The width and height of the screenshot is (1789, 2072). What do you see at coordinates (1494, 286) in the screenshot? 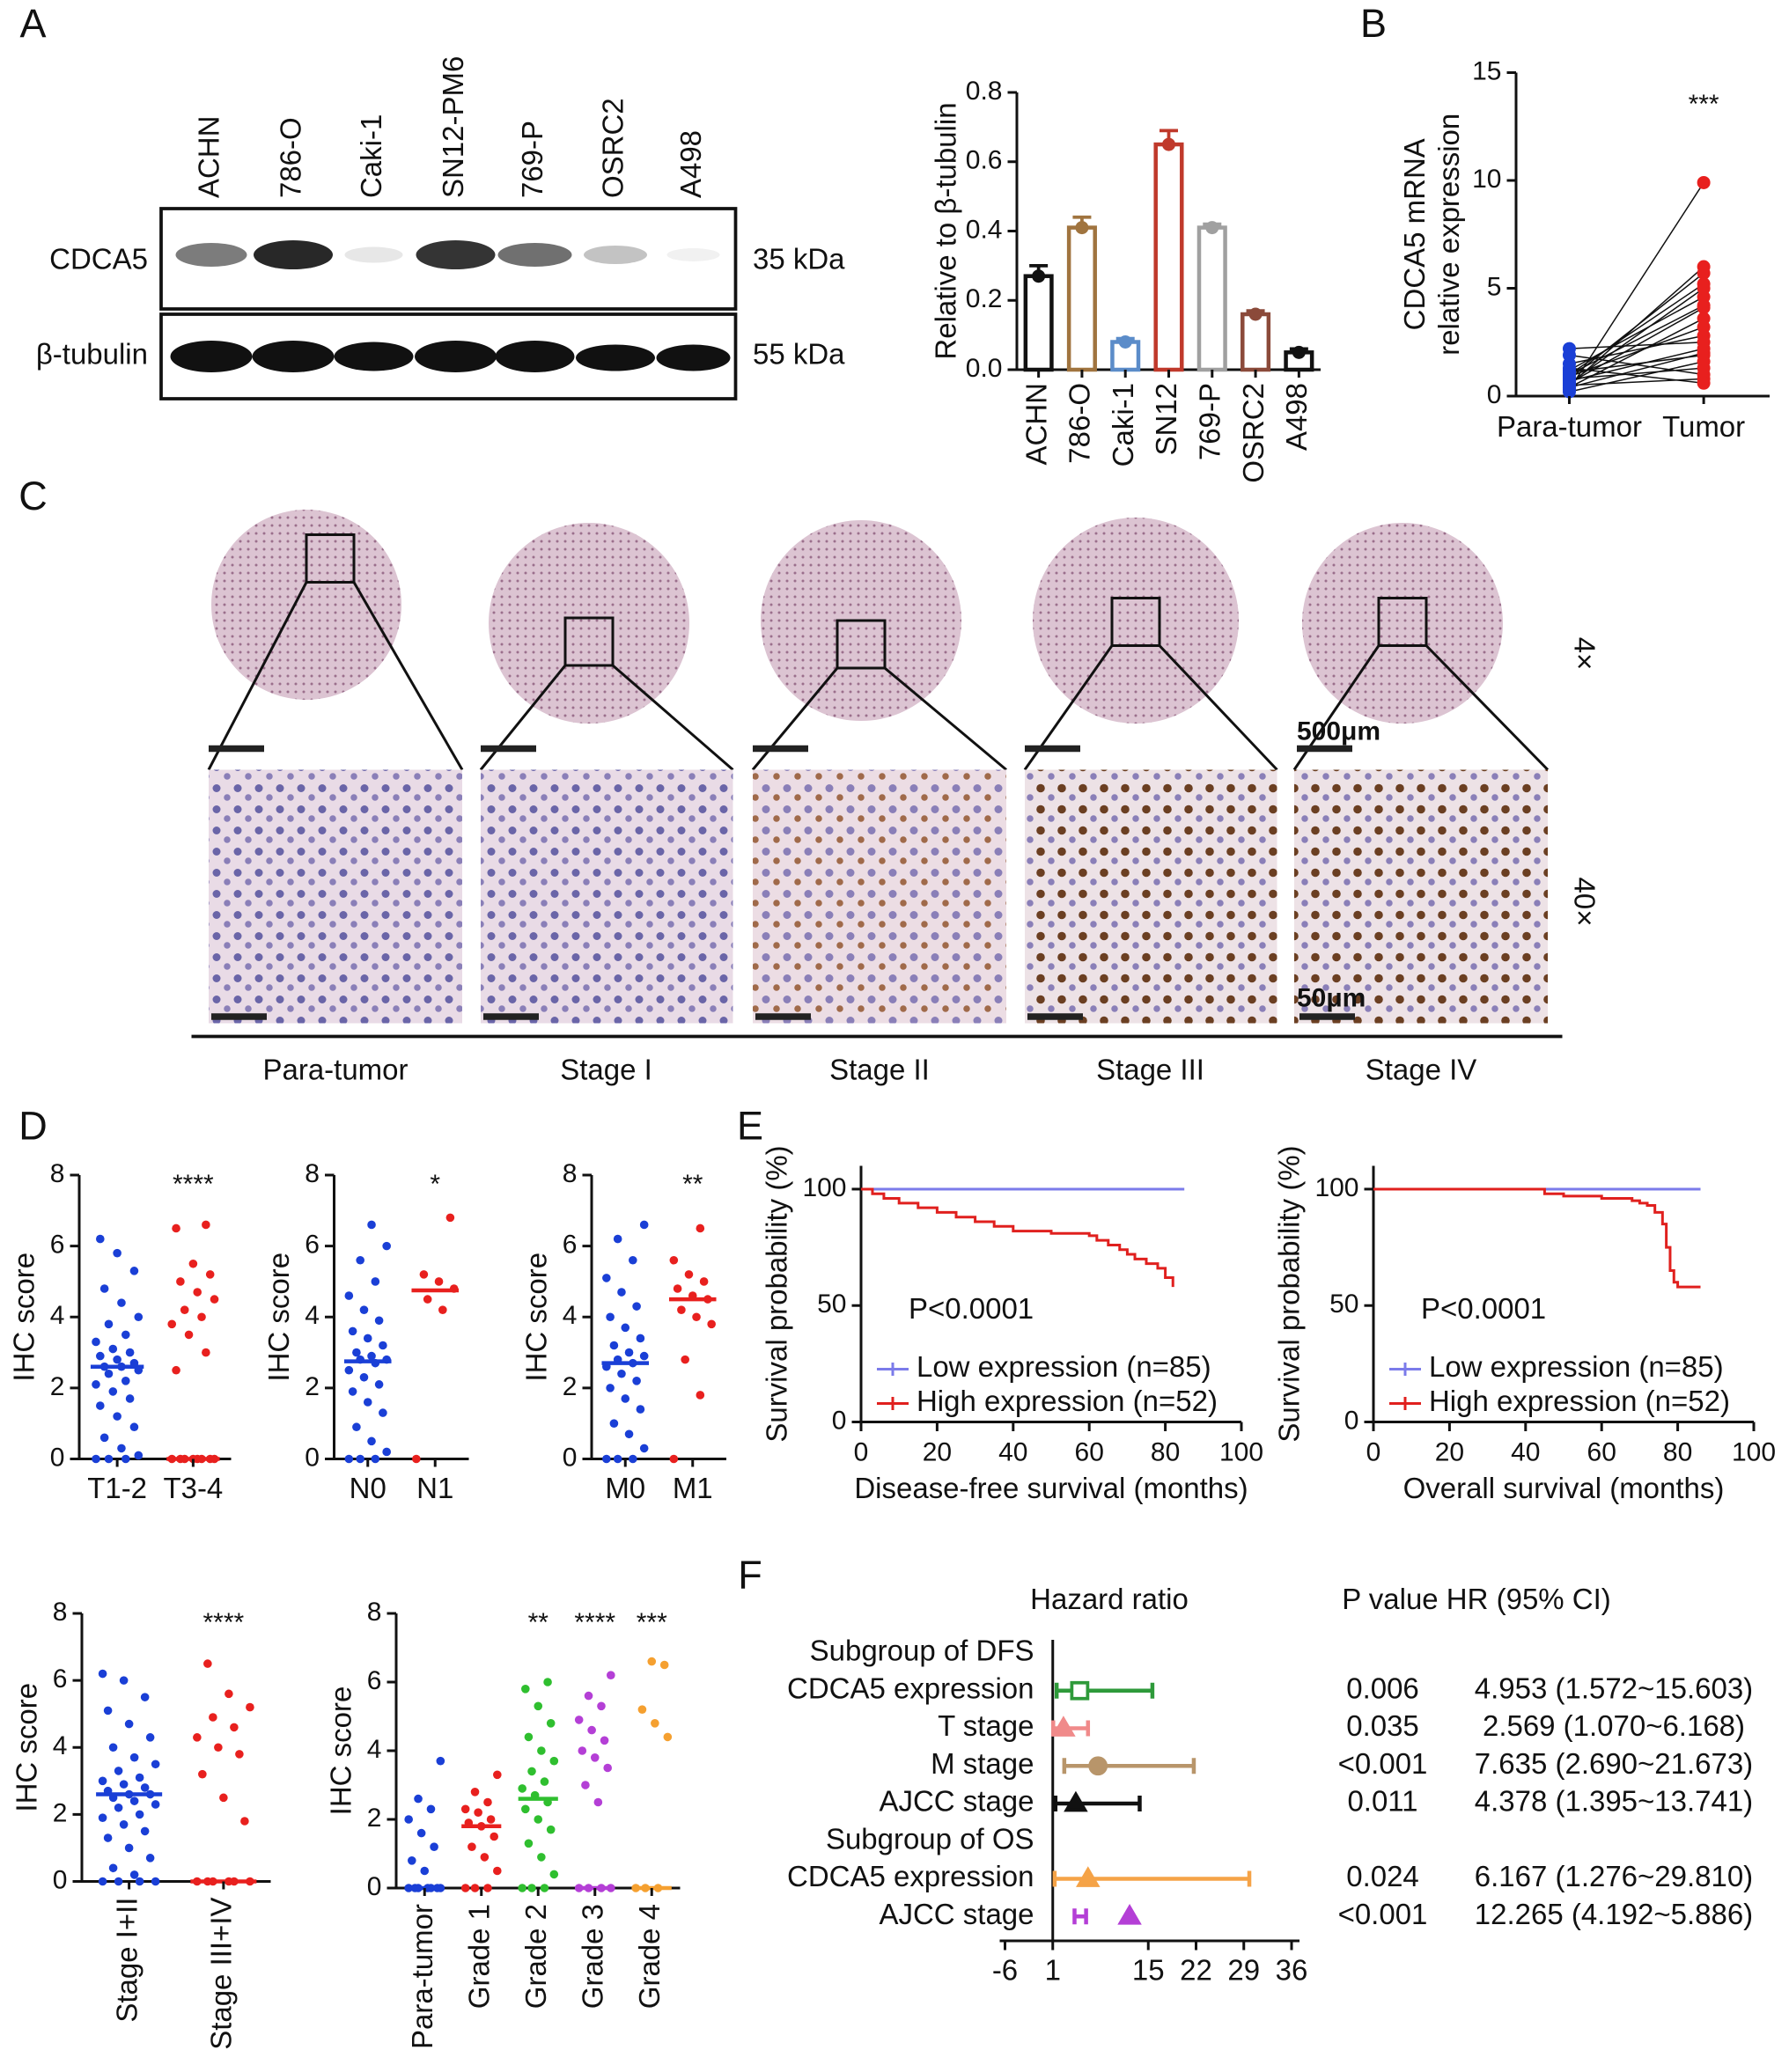
I see `y-tick-label: 5` at bounding box center [1494, 286].